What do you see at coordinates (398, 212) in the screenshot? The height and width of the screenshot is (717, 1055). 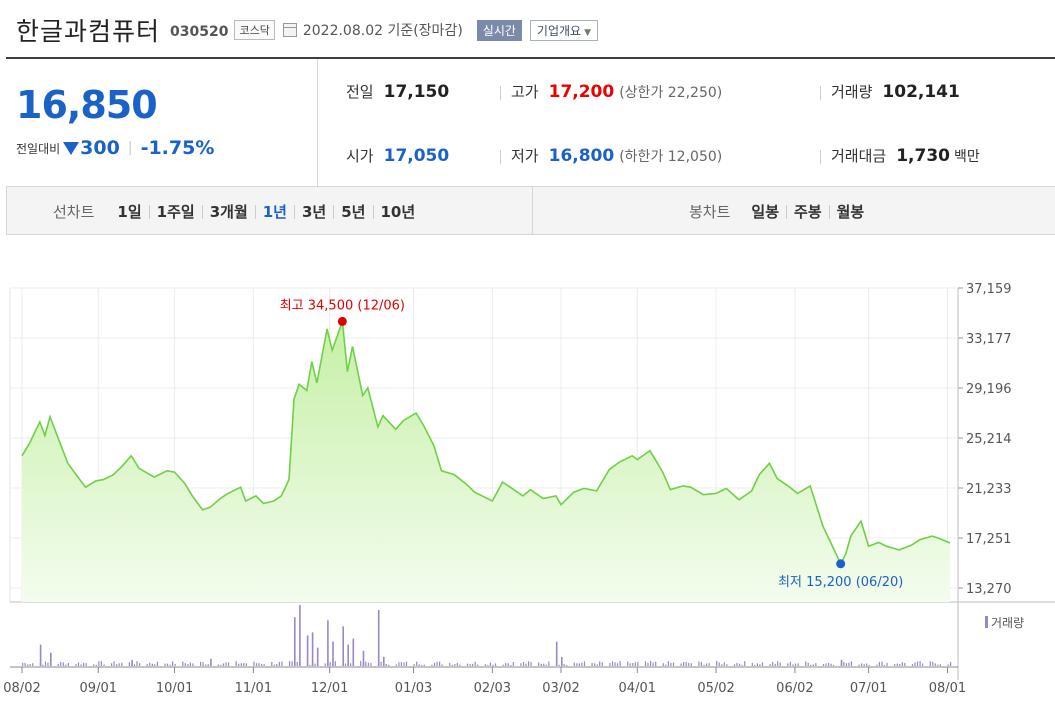 I see `period-10y: 10년` at bounding box center [398, 212].